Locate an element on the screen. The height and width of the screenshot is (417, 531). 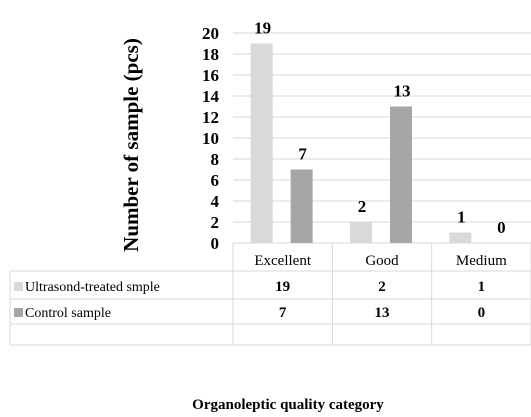
y-tick-label: 20 is located at coordinates (210, 33).